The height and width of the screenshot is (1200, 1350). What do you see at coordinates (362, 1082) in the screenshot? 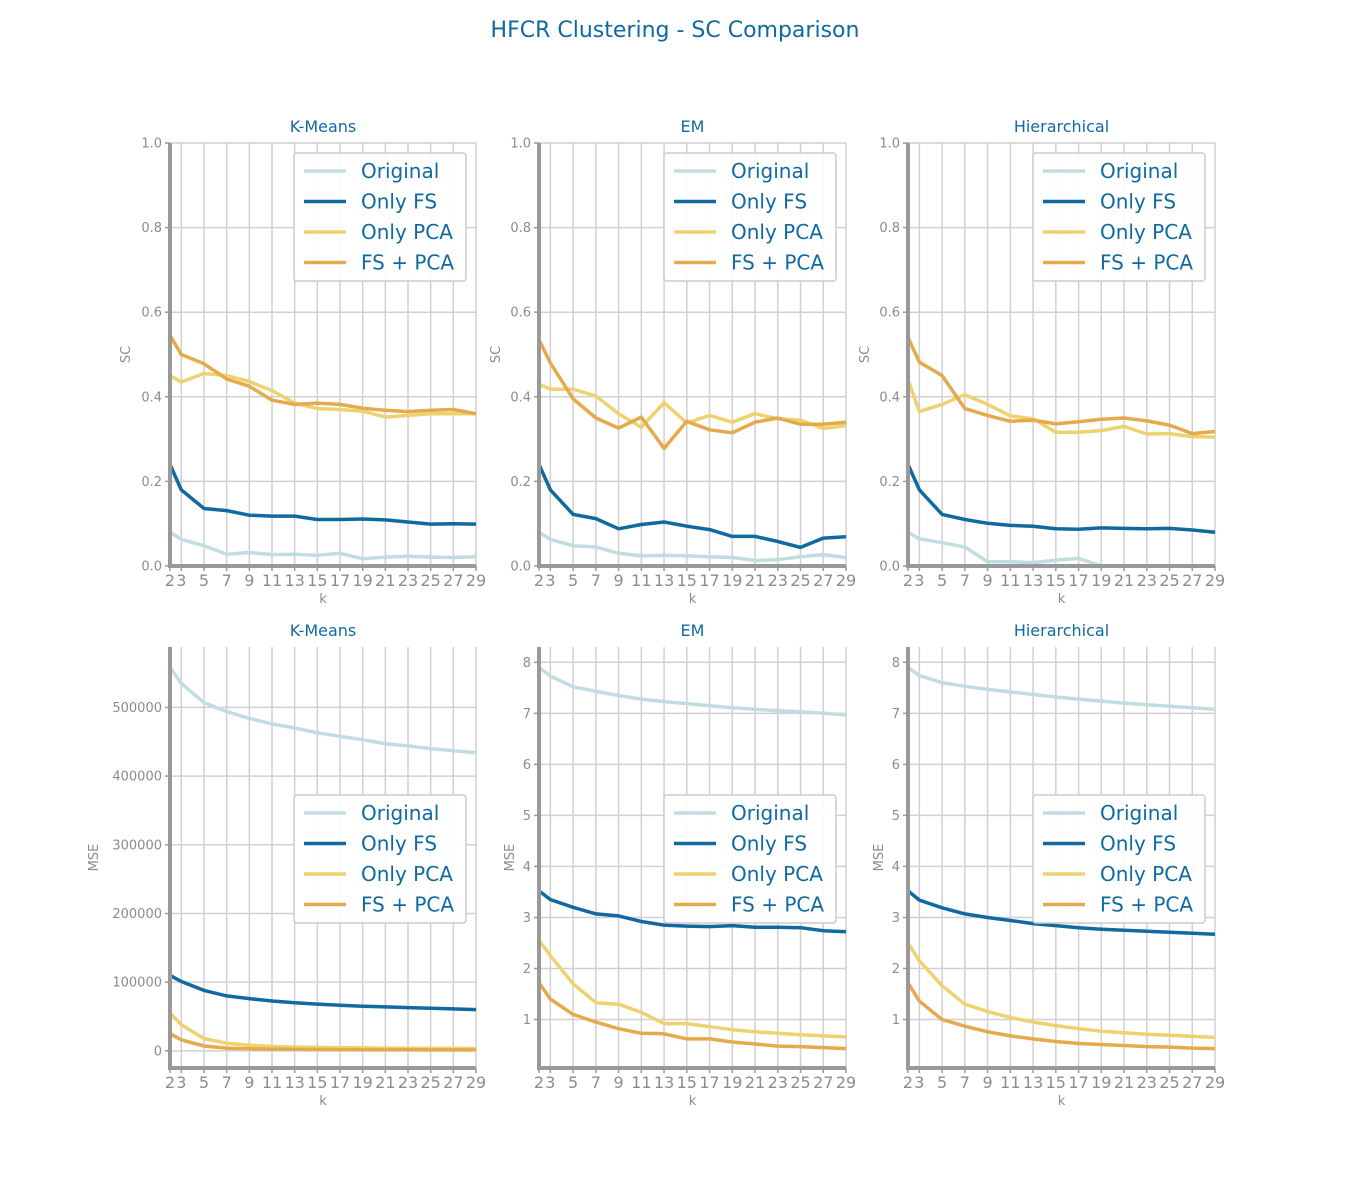
I see `x-tick-label: 19` at bounding box center [362, 1082].